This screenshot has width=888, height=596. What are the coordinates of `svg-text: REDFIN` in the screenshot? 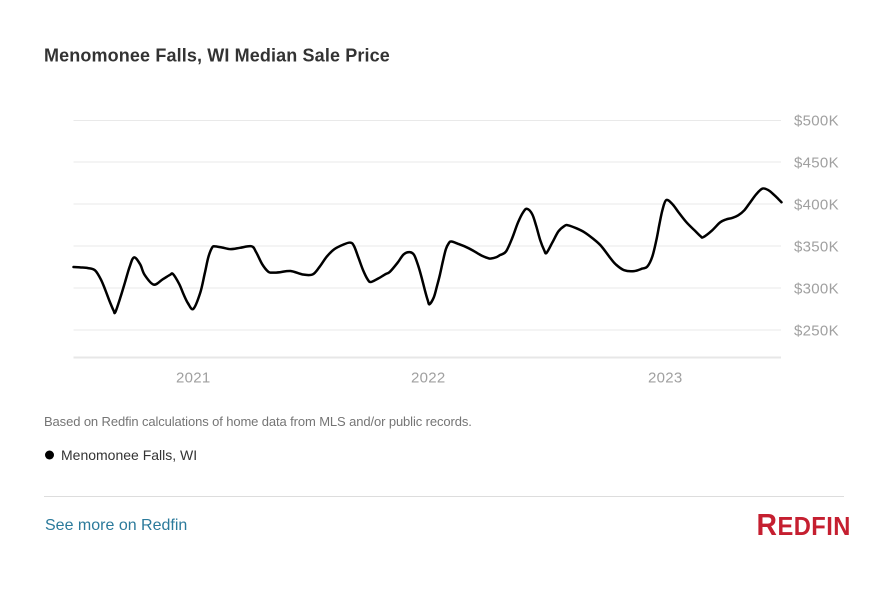 It's located at (804, 525).